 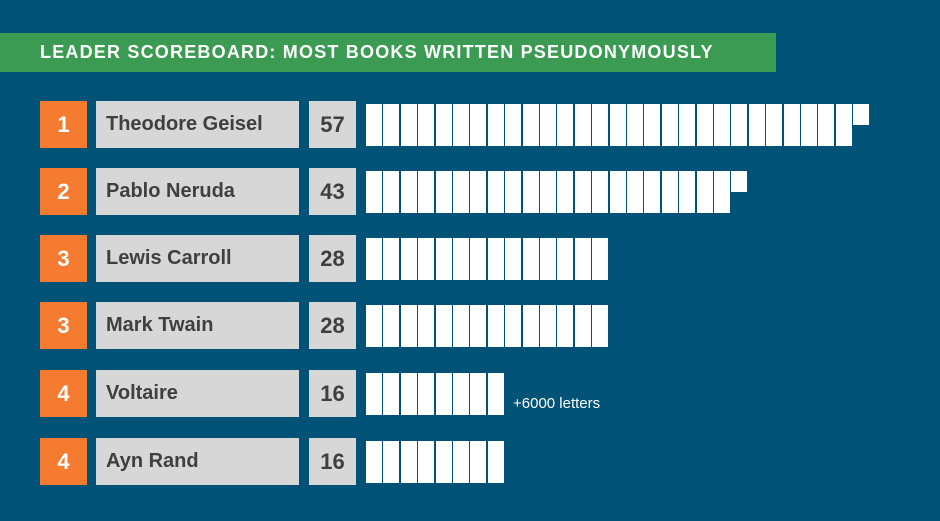 What do you see at coordinates (63, 191) in the screenshot?
I see `rank-badge: 2` at bounding box center [63, 191].